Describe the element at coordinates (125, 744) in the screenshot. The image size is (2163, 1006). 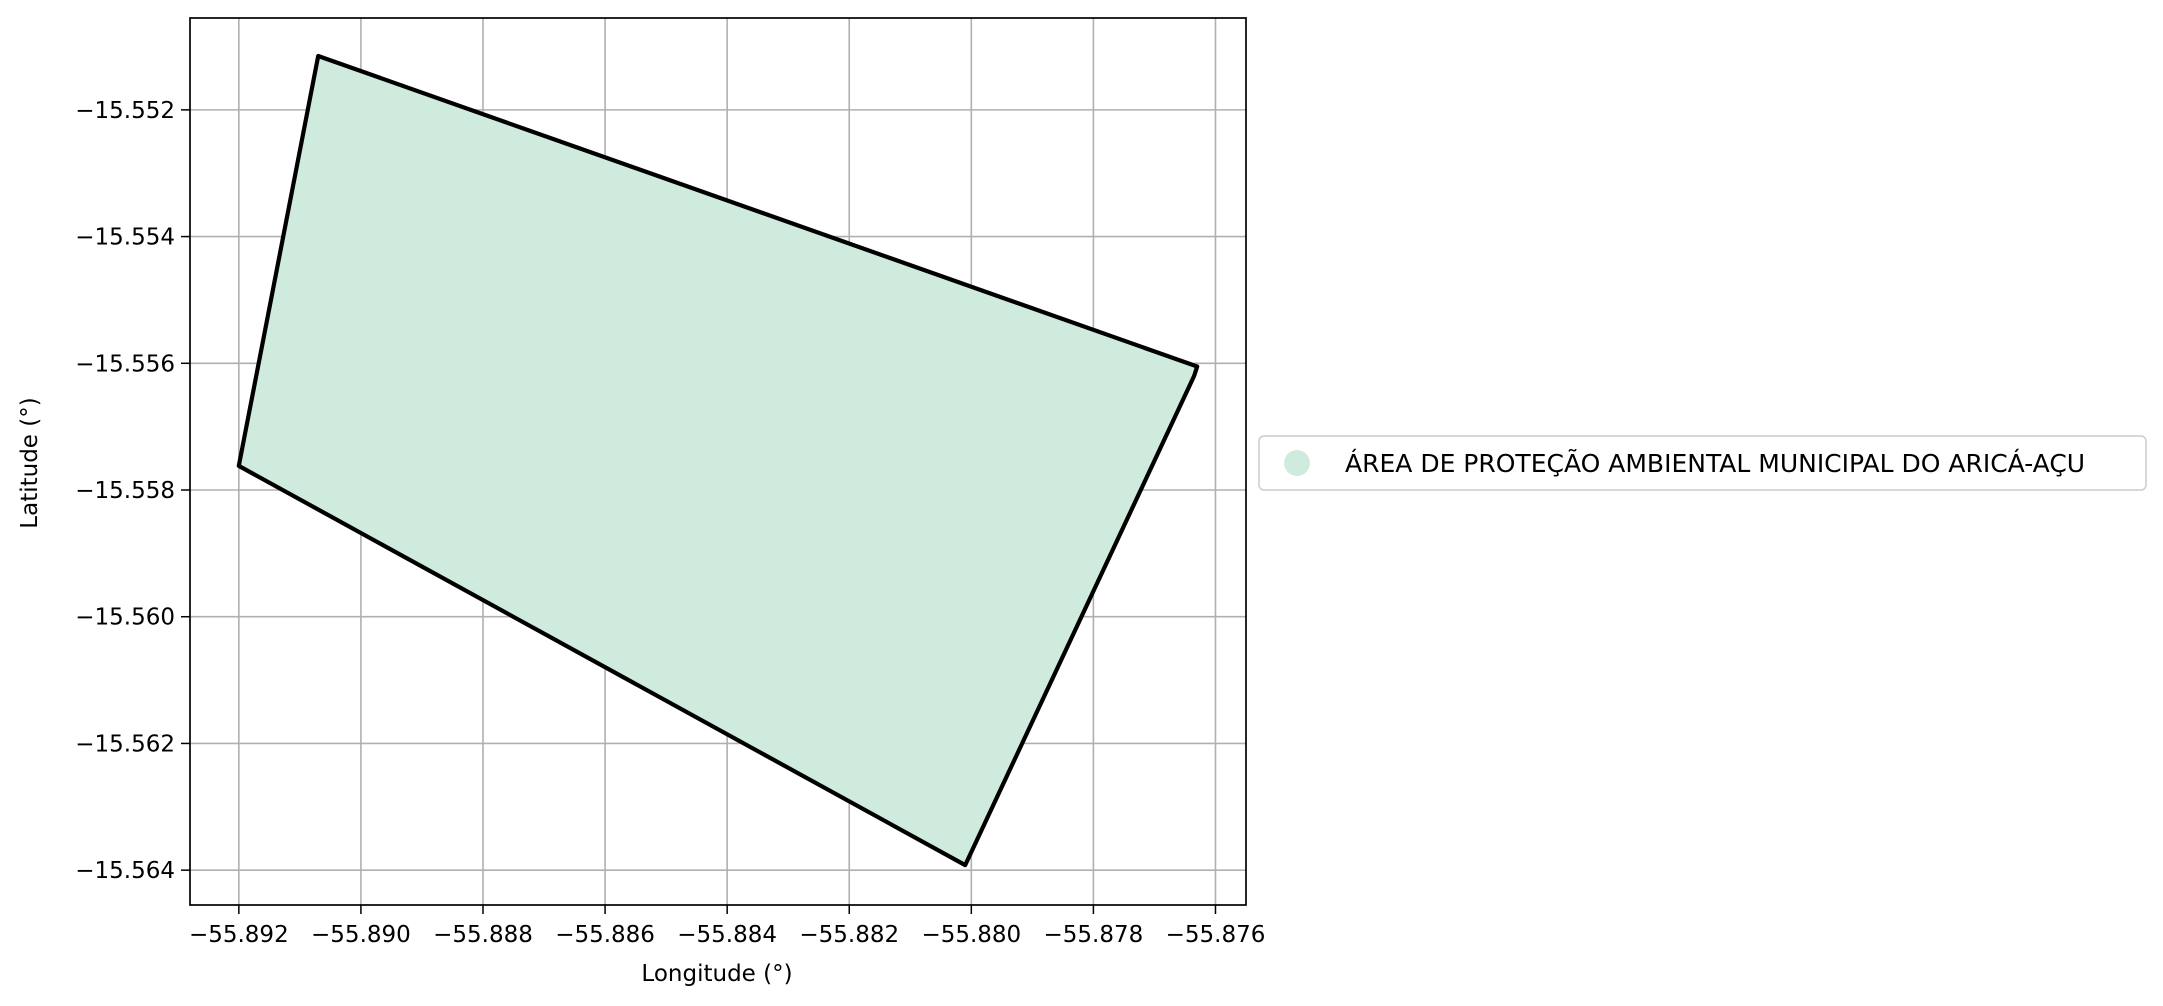
I see `y-tick-label: −15.562` at that location.